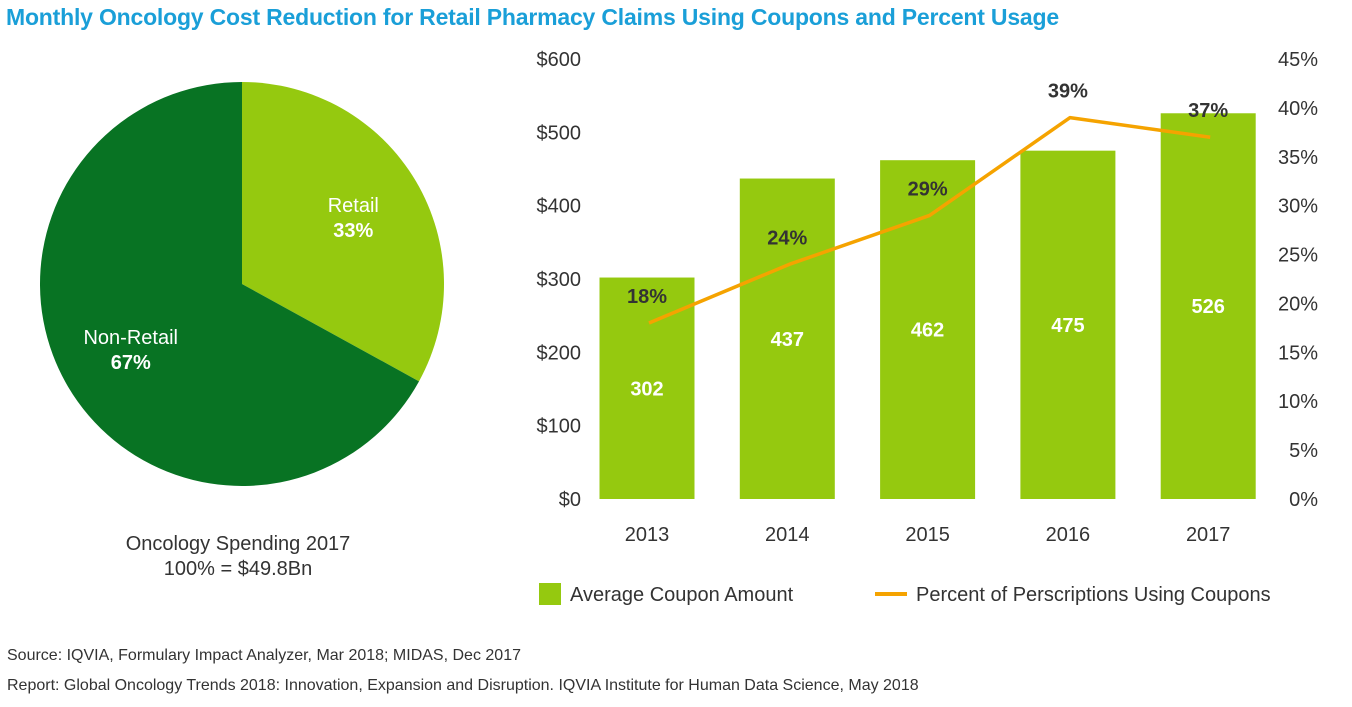 This screenshot has height=707, width=1352. What do you see at coordinates (927, 535) in the screenshot?
I see `x-tick-label: 2015` at bounding box center [927, 535].